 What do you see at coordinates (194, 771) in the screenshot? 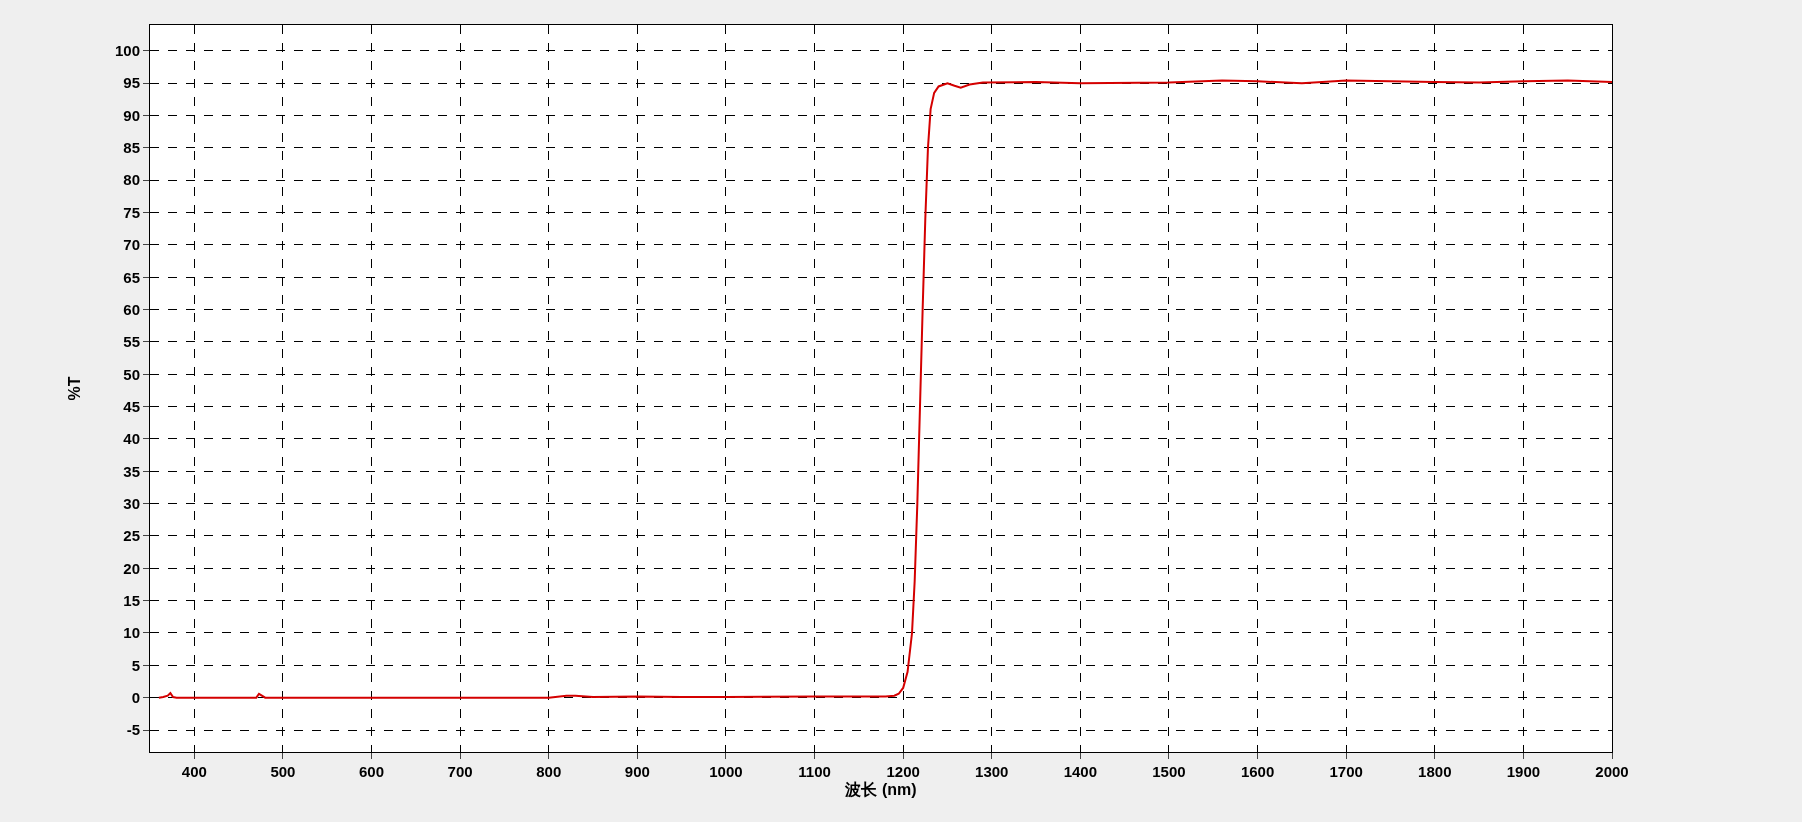
I see `x-tick-label: 400` at bounding box center [194, 771].